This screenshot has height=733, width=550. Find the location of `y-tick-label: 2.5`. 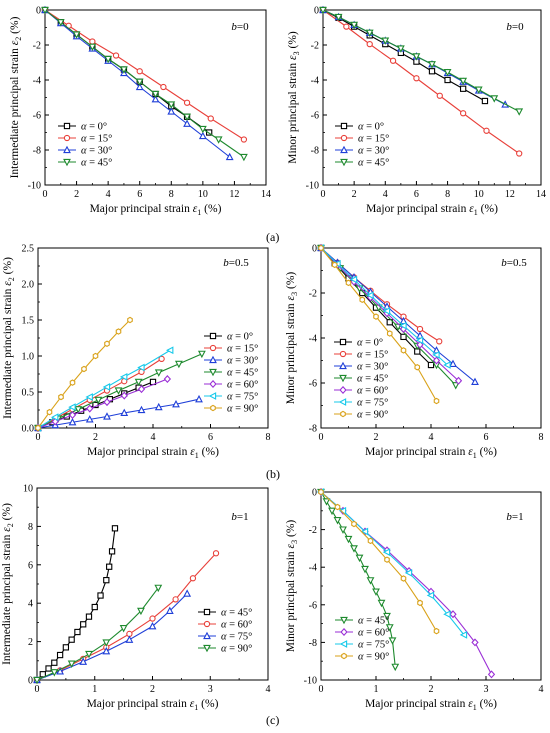

y-tick-label: 2.5 is located at coordinates (28, 249).